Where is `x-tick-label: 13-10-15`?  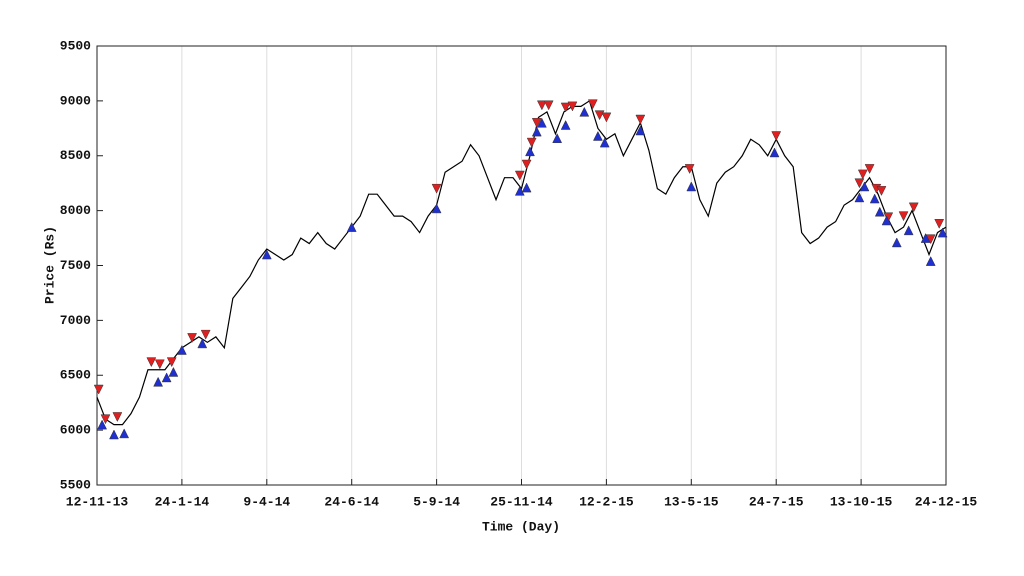
x-tick-label: 13-10-15 is located at coordinates (861, 501).